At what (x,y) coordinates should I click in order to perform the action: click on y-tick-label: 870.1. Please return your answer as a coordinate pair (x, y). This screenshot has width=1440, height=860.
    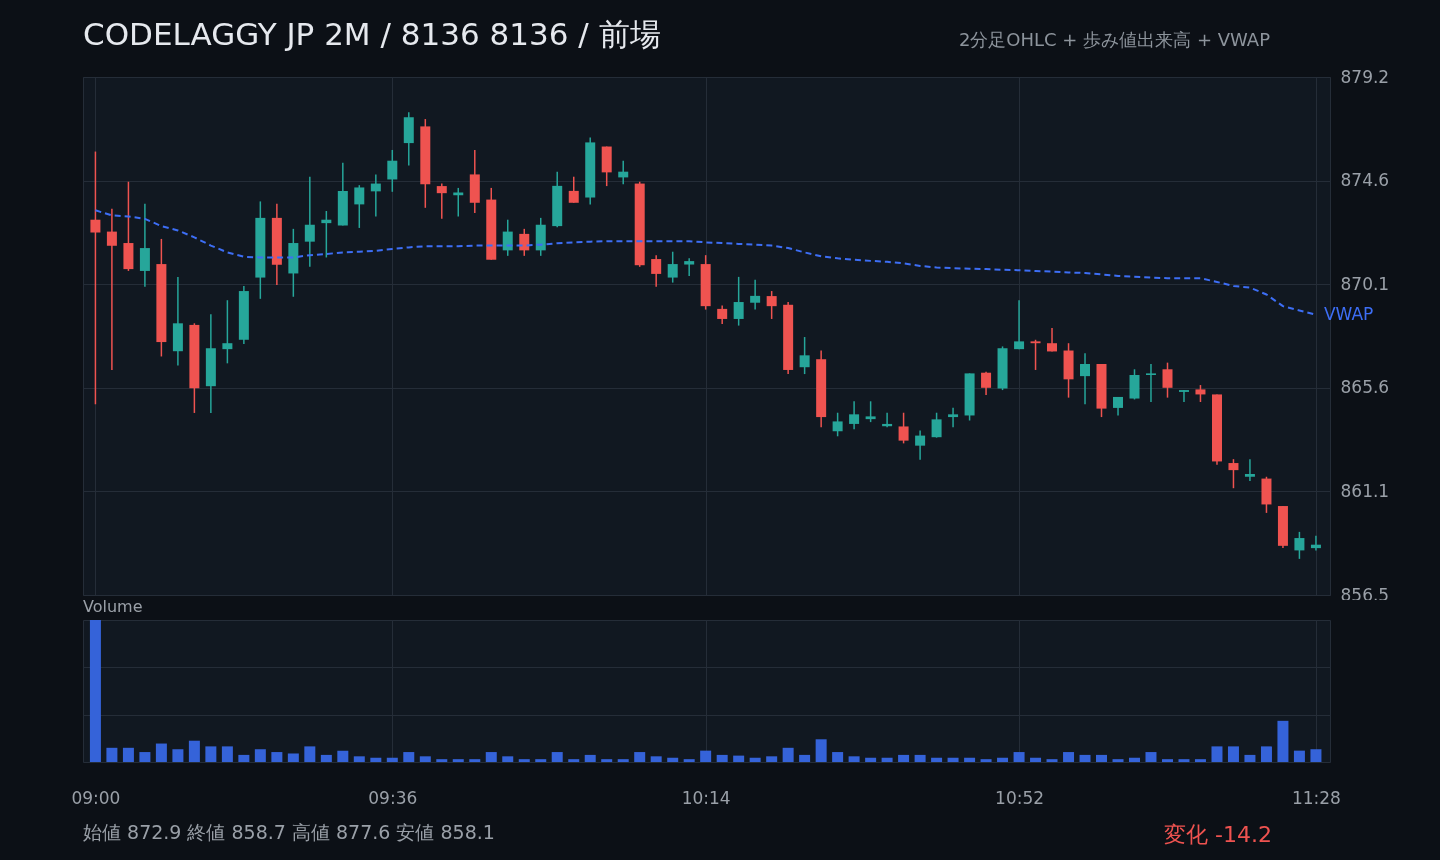
    Looking at the image, I should click on (1365, 283).